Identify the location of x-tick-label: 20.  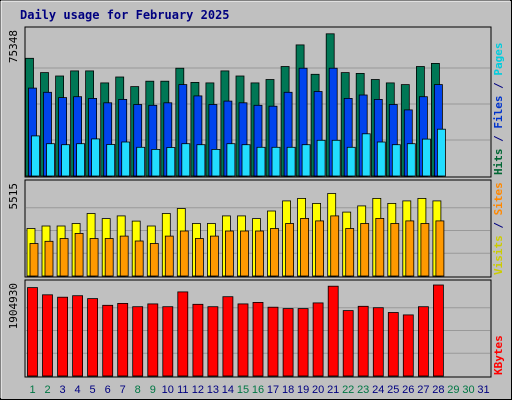
(318, 390).